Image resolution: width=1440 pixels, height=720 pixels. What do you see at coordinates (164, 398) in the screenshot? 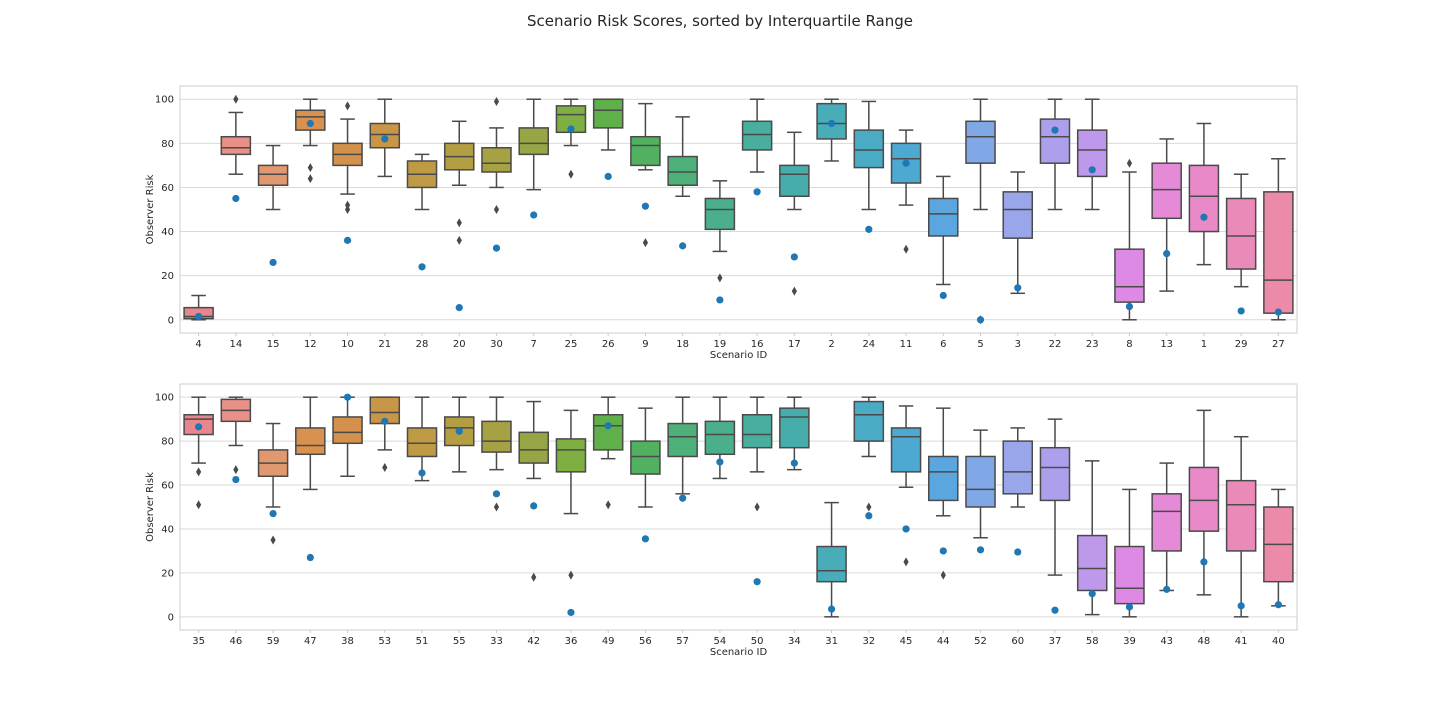
I see `y-tick-label: 100` at bounding box center [164, 398].